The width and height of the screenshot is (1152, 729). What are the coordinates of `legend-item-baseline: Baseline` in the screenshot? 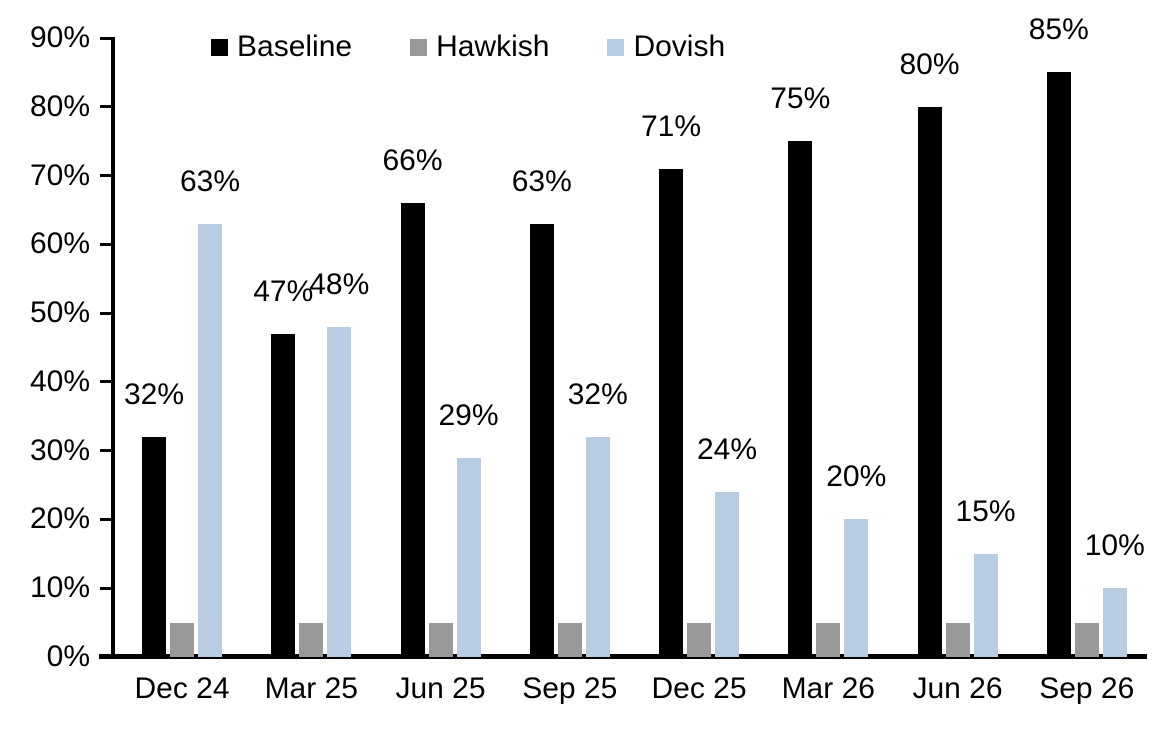 It's located at (281, 47).